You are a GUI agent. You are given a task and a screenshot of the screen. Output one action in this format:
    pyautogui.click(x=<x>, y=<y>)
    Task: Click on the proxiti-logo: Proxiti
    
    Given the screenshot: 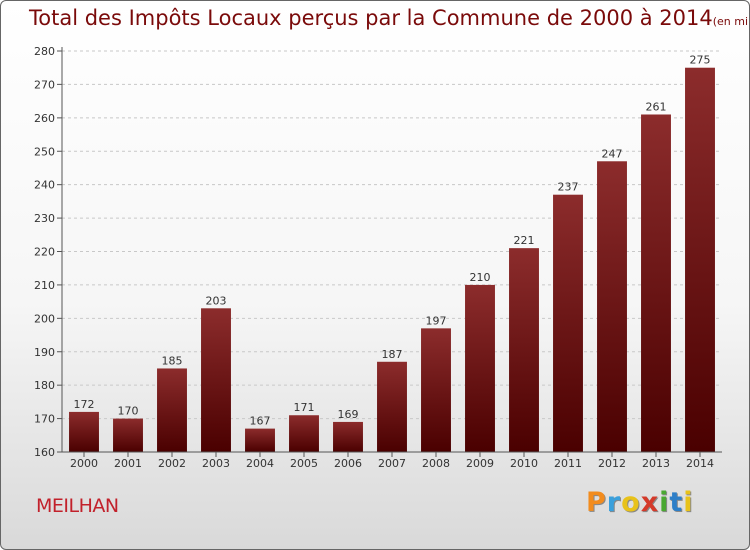 What is the action you would take?
    pyautogui.click(x=640, y=502)
    